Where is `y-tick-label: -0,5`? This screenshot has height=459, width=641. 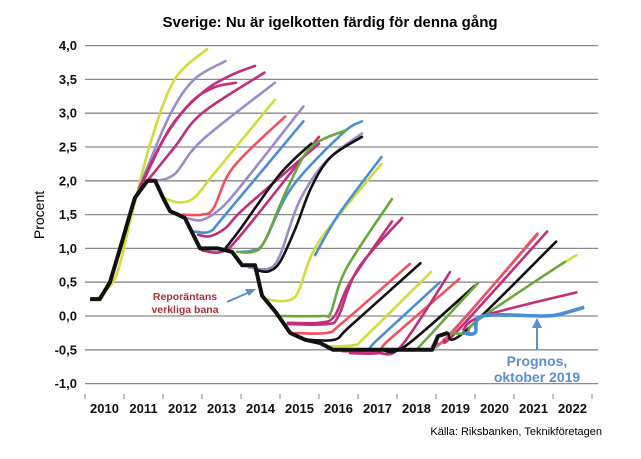 y-tick-label: -0,5 is located at coordinates (66, 349).